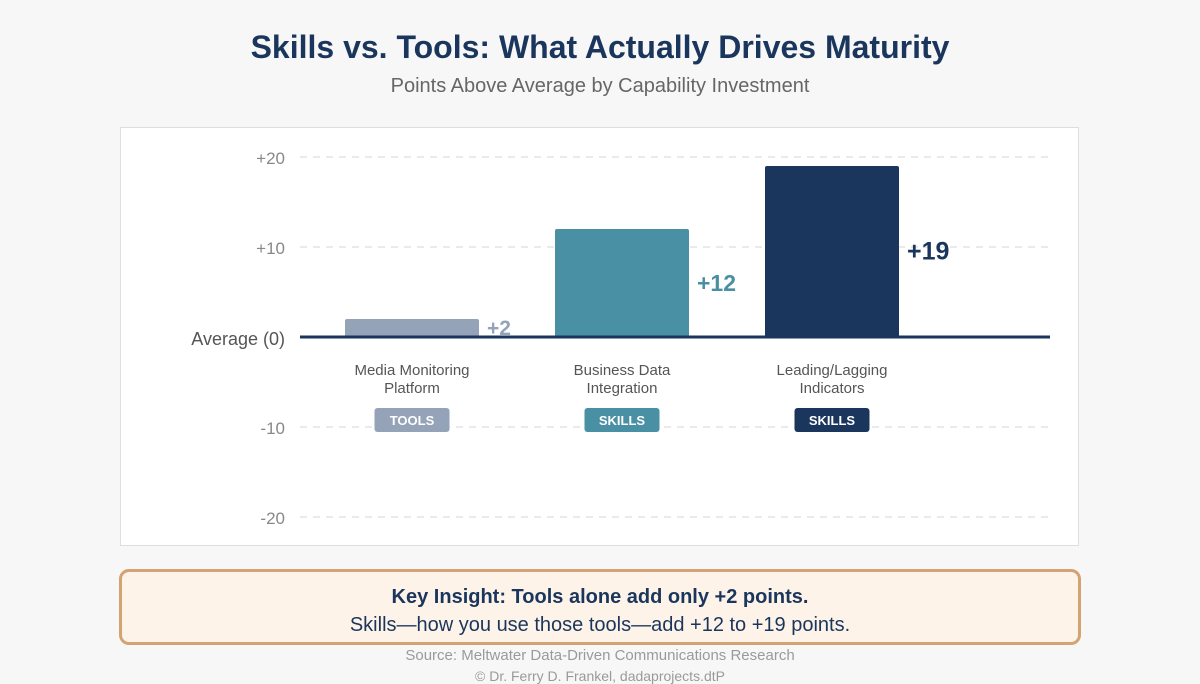 The image size is (1200, 684). What do you see at coordinates (928, 252) in the screenshot?
I see `bar-value-label: +19` at bounding box center [928, 252].